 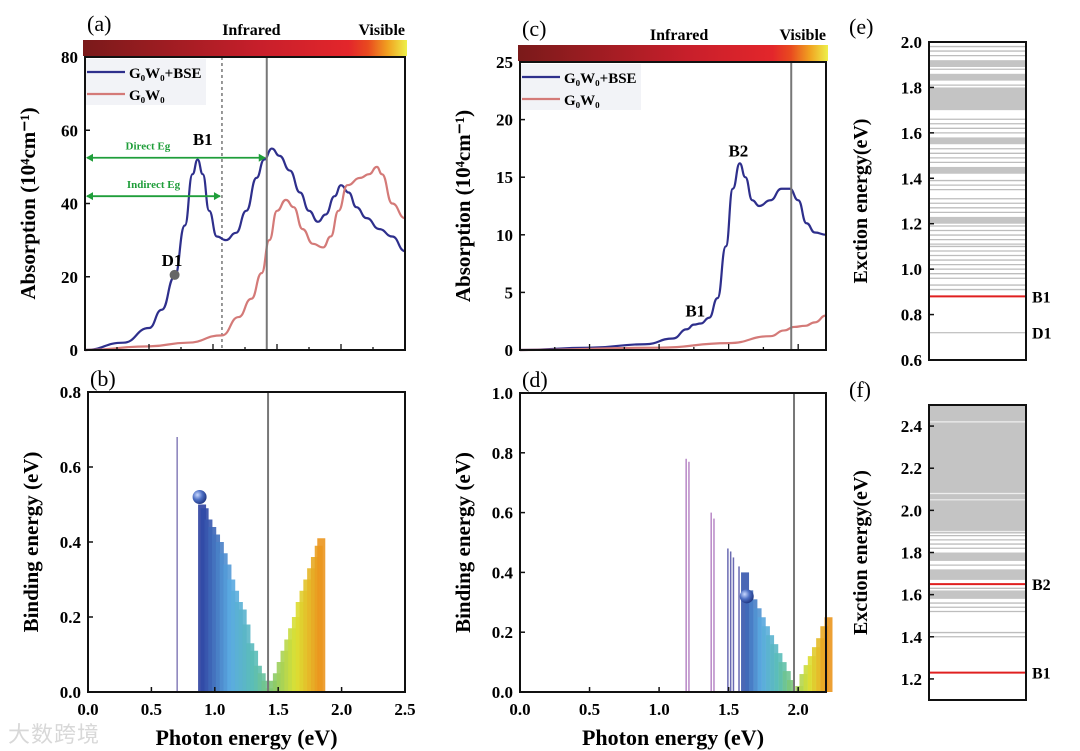 What do you see at coordinates (1042, 334) in the screenshot?
I see `level-label: D1` at bounding box center [1042, 334].